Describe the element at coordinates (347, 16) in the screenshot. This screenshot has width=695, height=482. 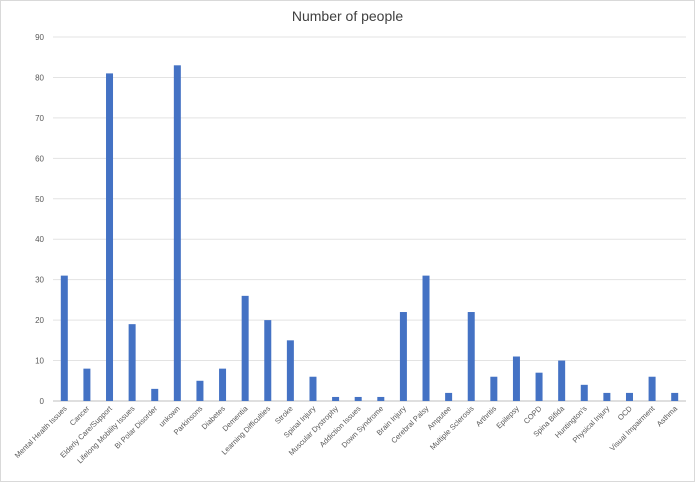
I see `chart-title: Number of people` at that location.